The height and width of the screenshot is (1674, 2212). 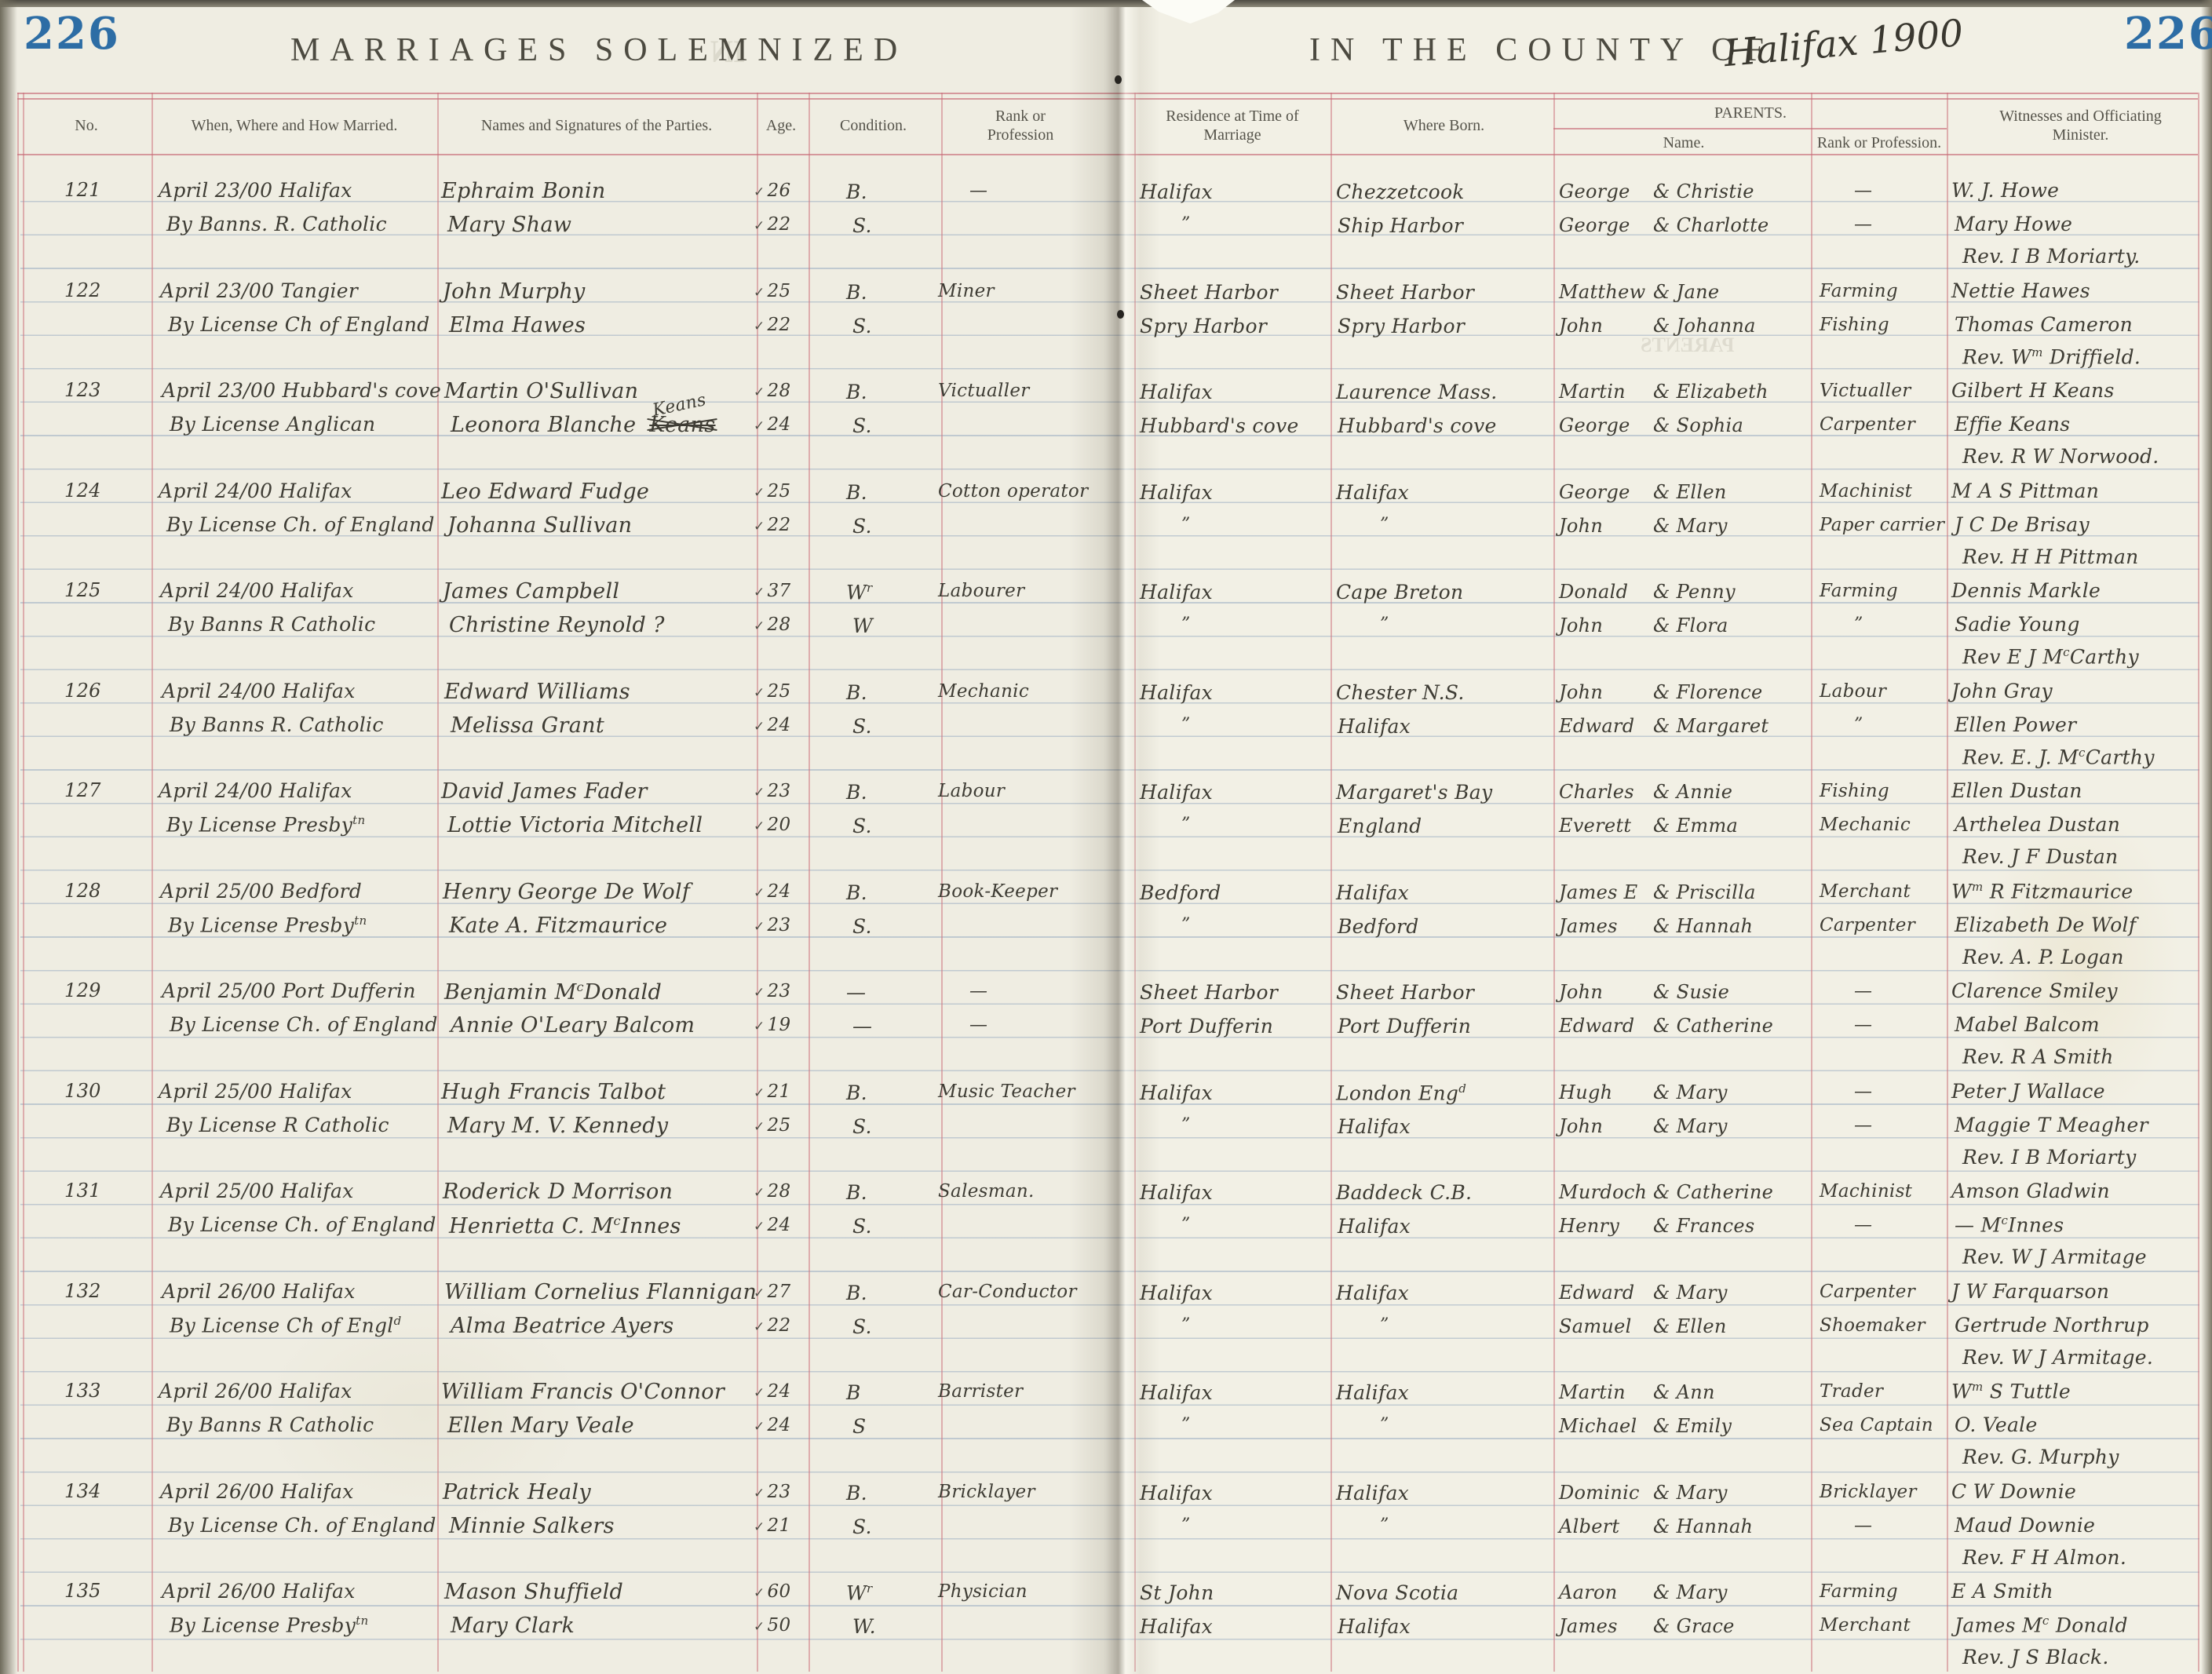 What do you see at coordinates (2011, 1391) in the screenshot?
I see `record-133-witness-1: Wm S Tuttle` at bounding box center [2011, 1391].